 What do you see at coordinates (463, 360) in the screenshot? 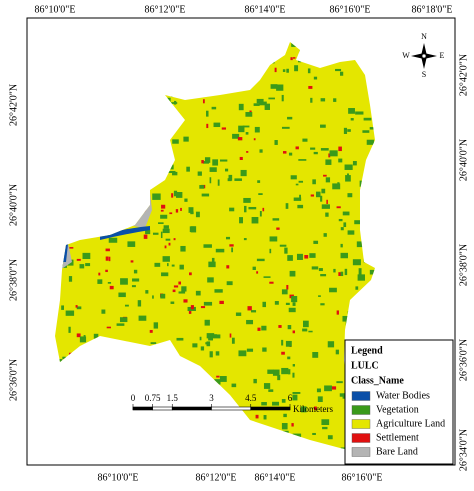
I see `right-coord-label: 26°36'0"N` at bounding box center [463, 360].